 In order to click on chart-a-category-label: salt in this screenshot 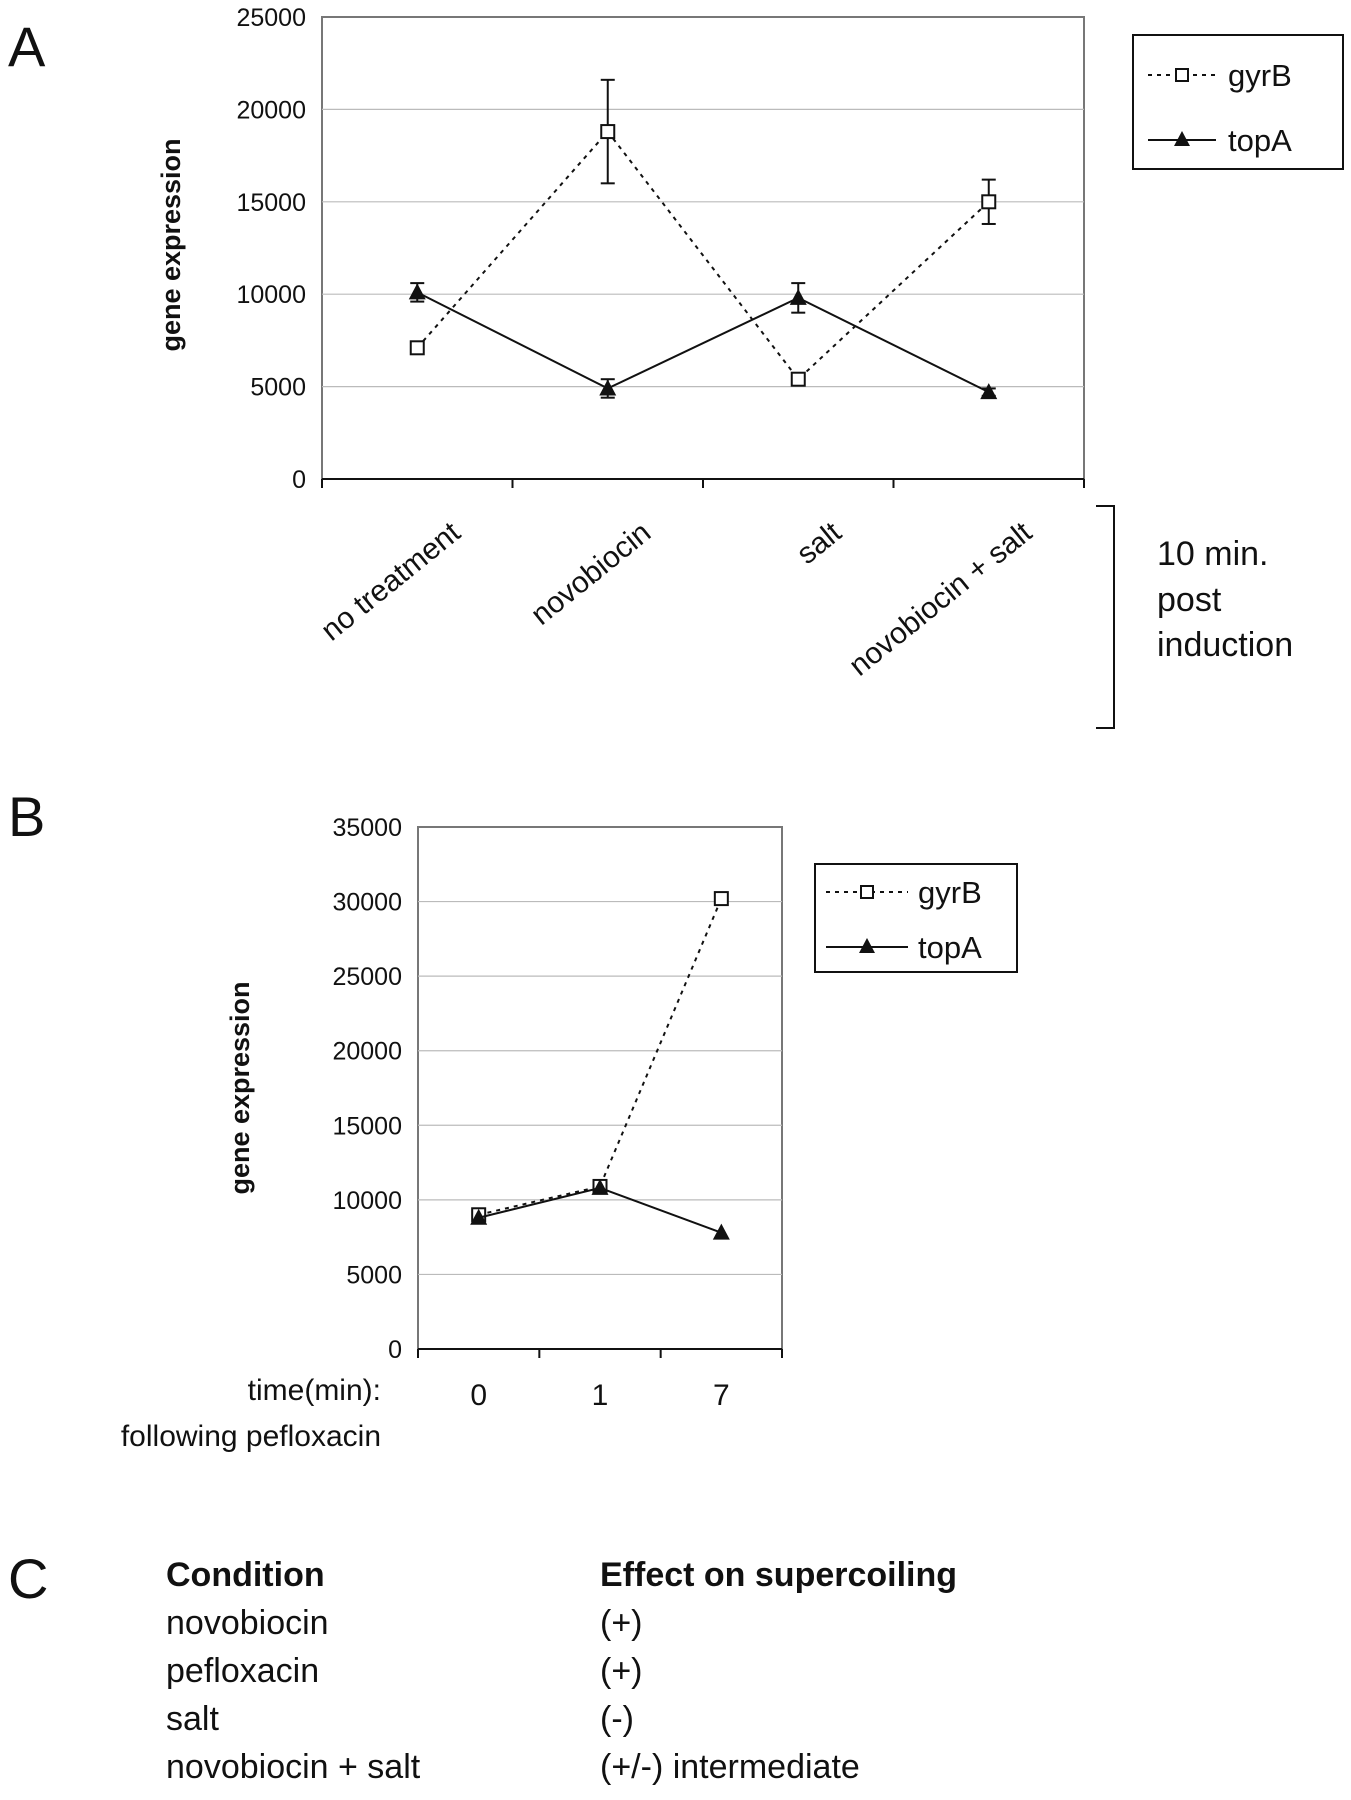, I will do `click(820, 542)`.